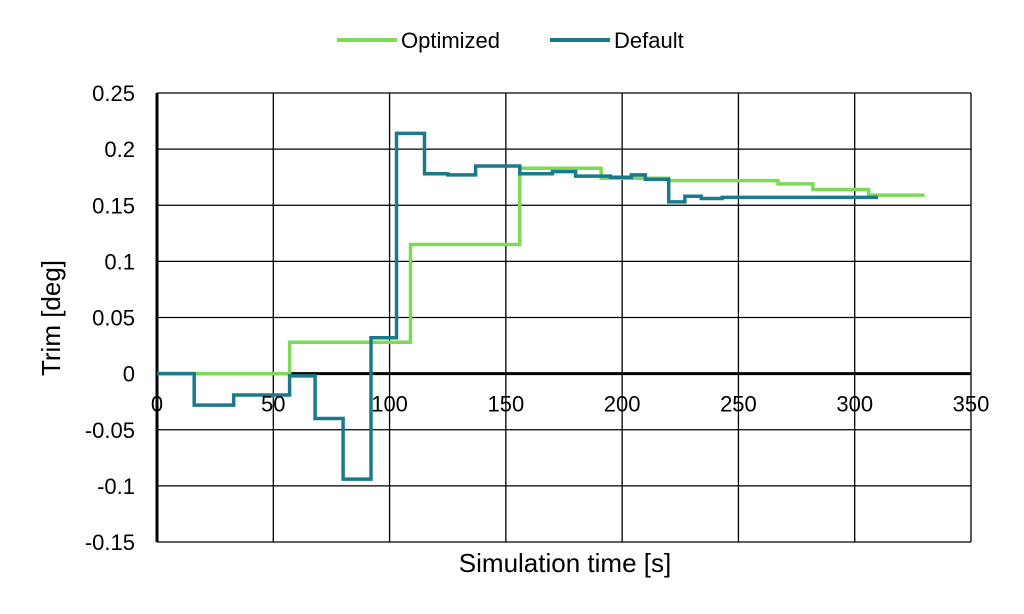  I want to click on legend-label-default: Default, so click(649, 40).